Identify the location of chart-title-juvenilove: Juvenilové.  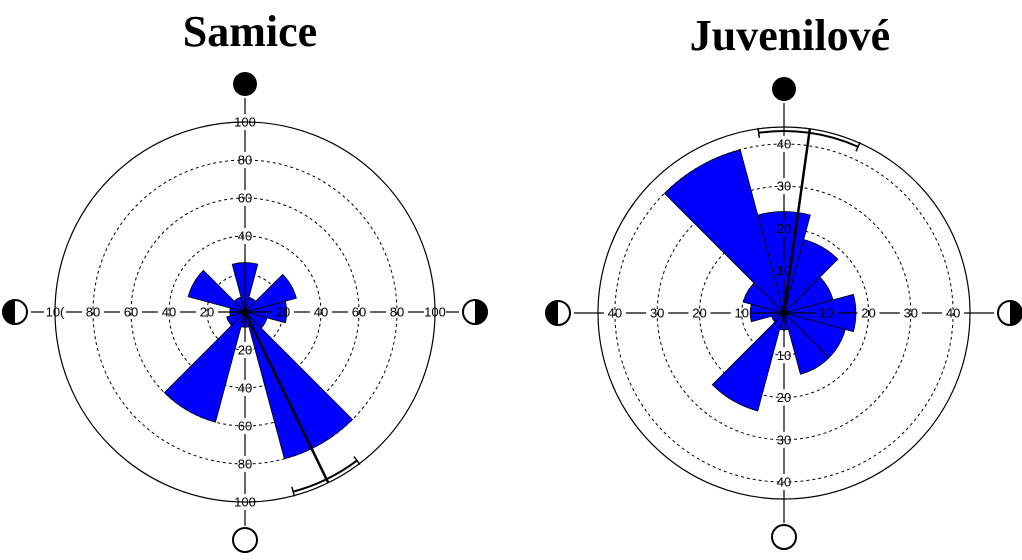
(790, 35).